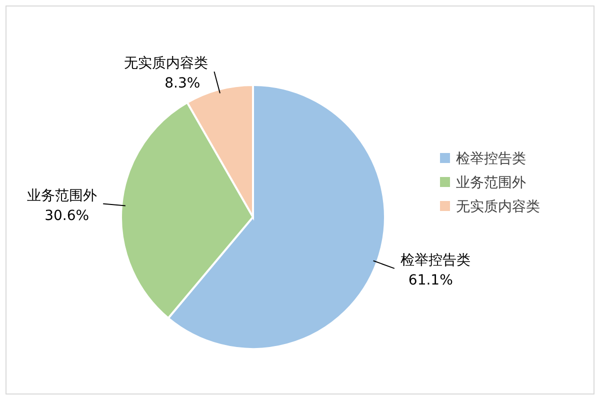 This screenshot has height=400, width=600. I want to click on legend-label: 检举控告类, so click(491, 159).